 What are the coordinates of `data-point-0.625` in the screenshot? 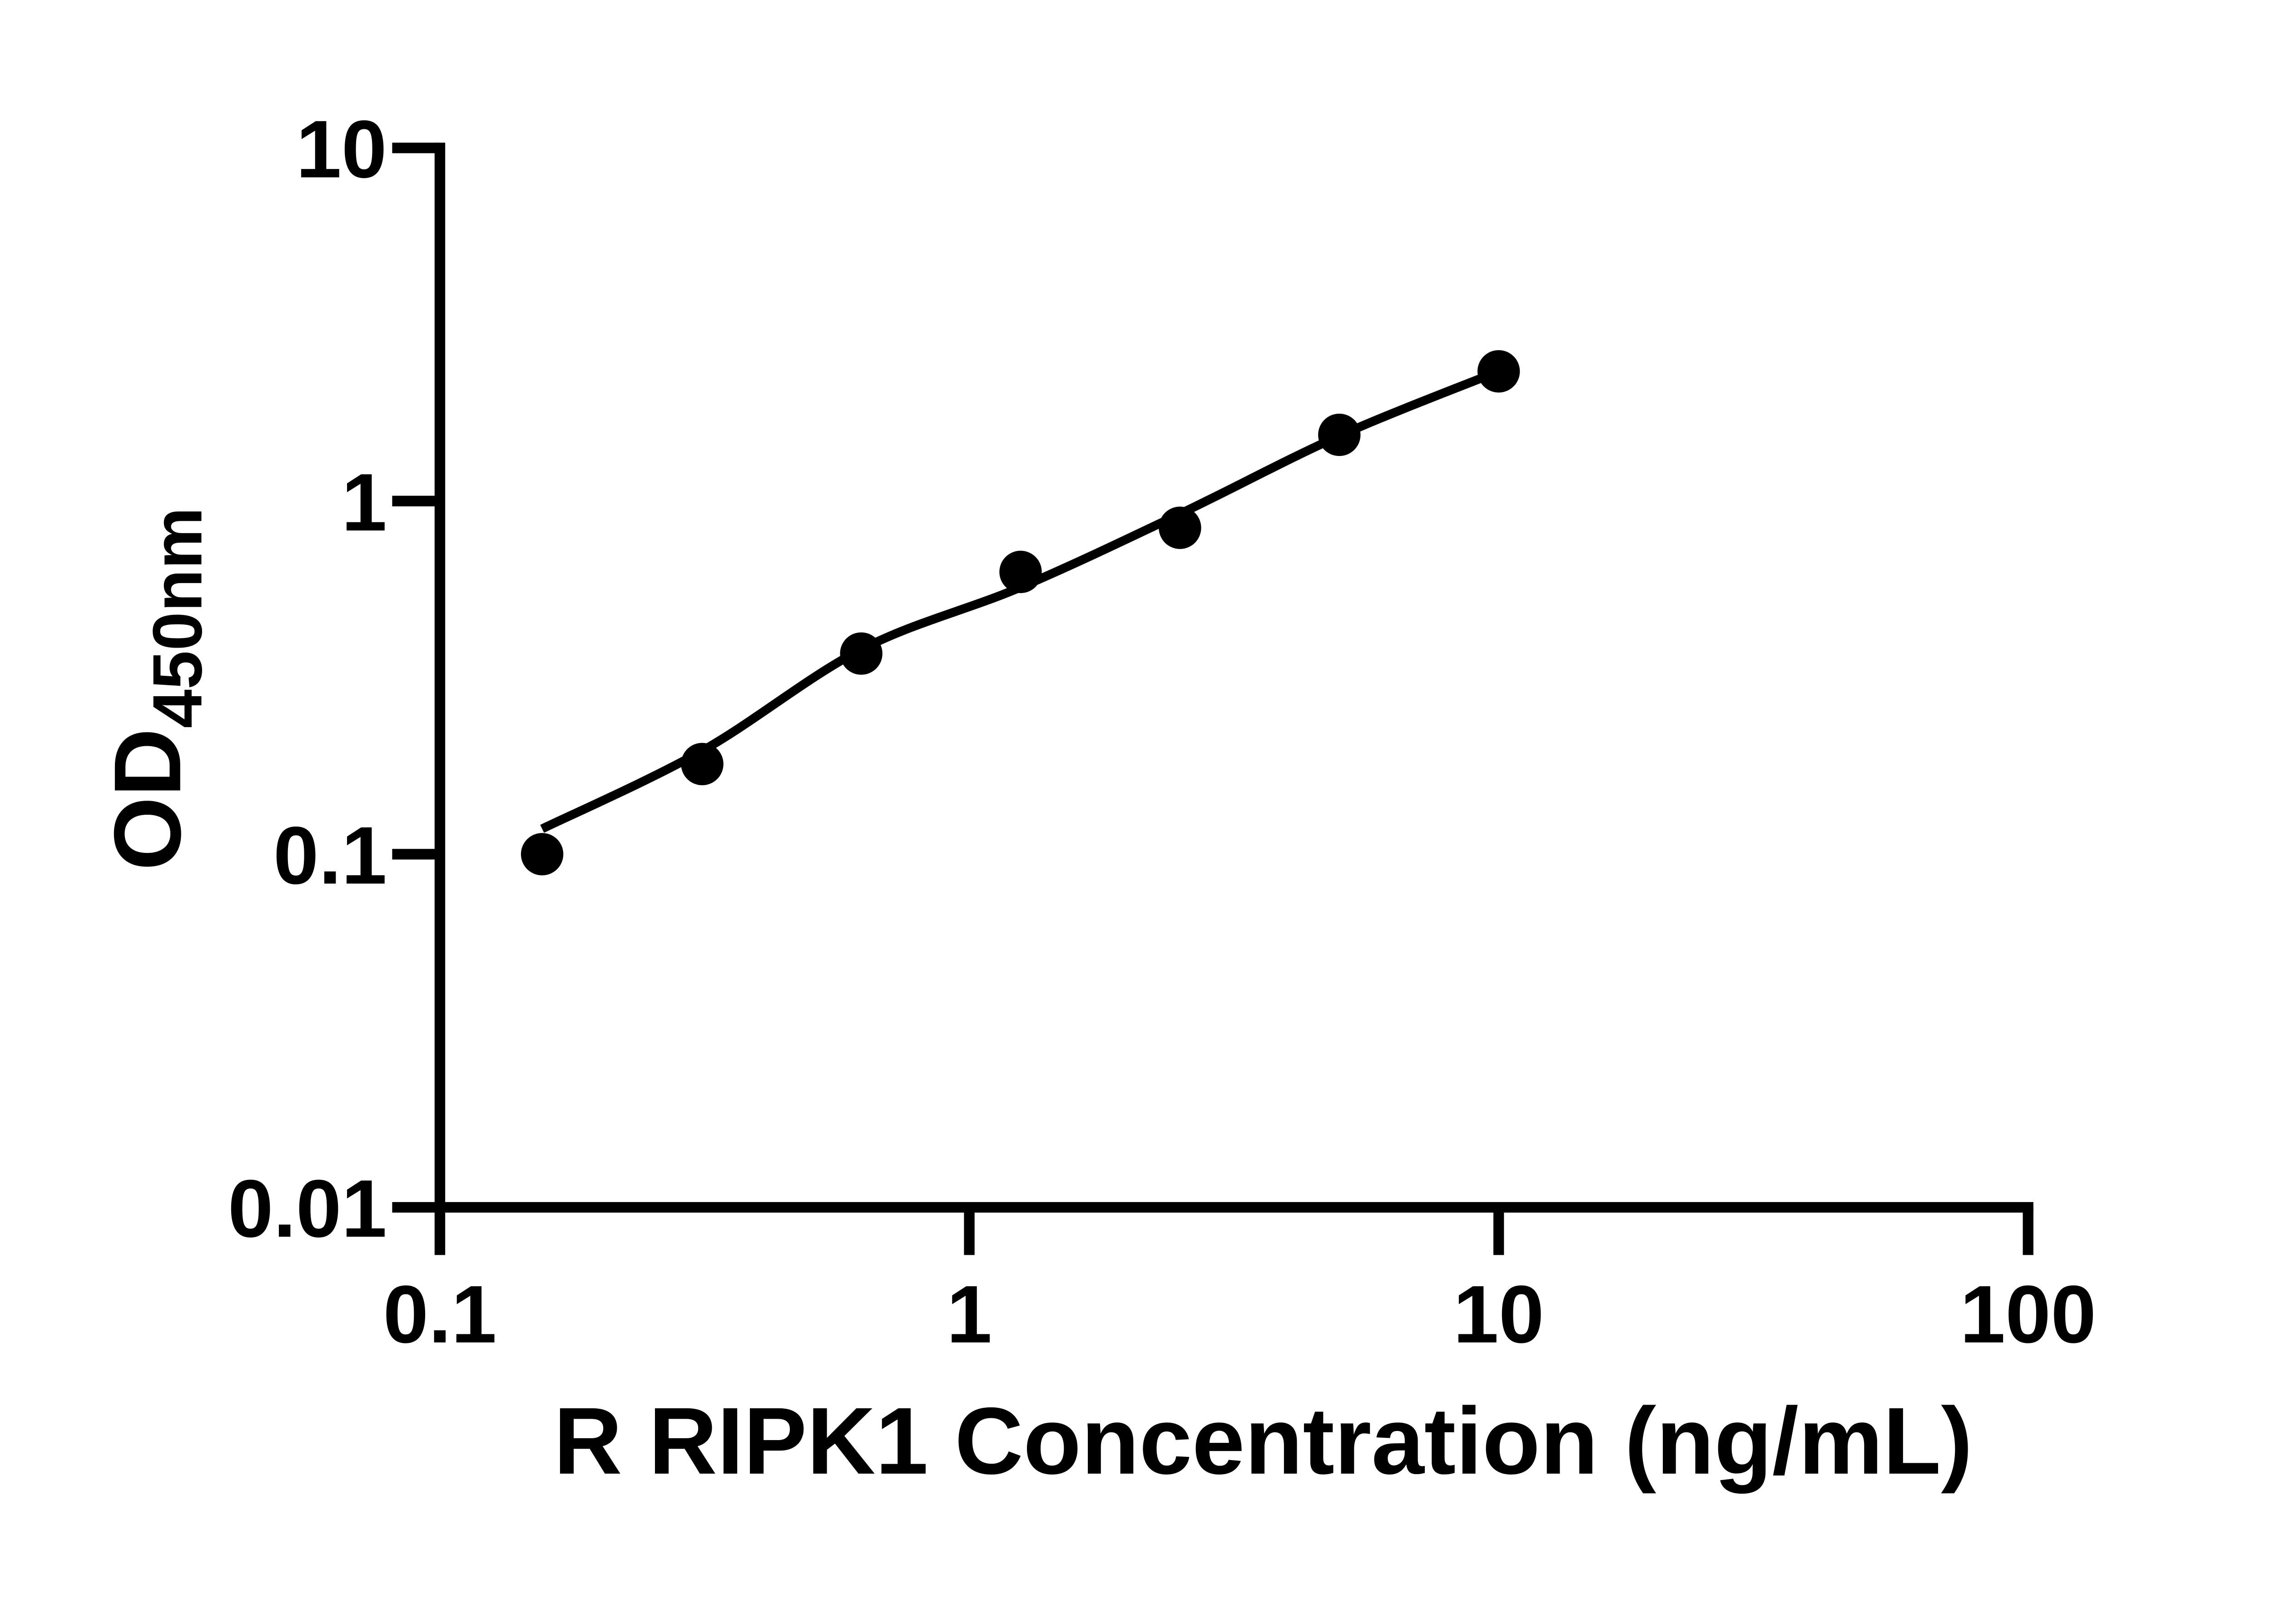 It's located at (861, 653).